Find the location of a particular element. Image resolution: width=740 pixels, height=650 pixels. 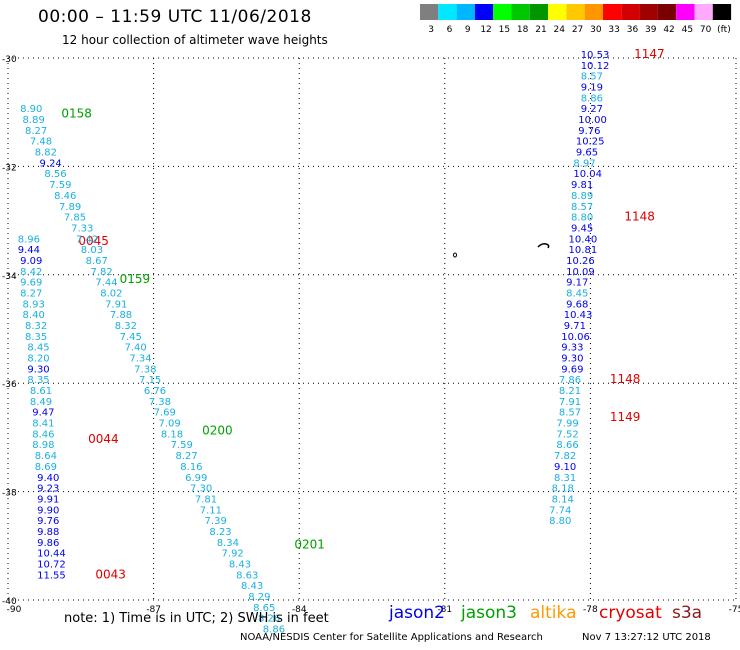

wave-height-value: 8.41 is located at coordinates (43, 424).